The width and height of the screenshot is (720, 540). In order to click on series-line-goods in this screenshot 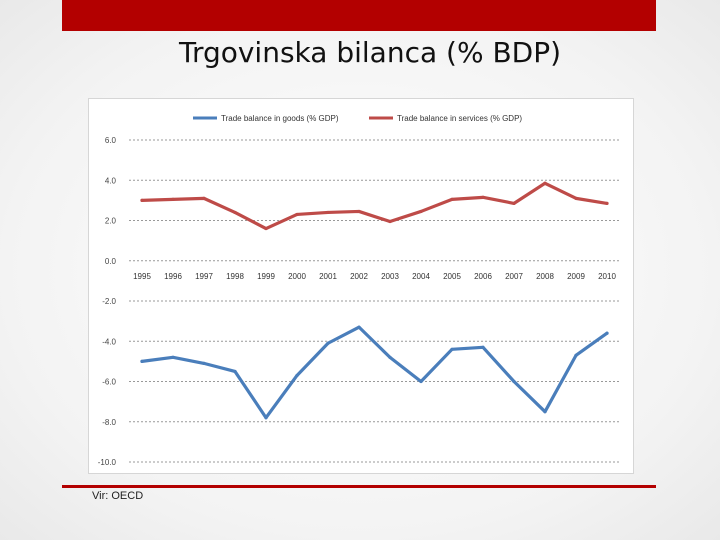, I will do `click(374, 372)`.